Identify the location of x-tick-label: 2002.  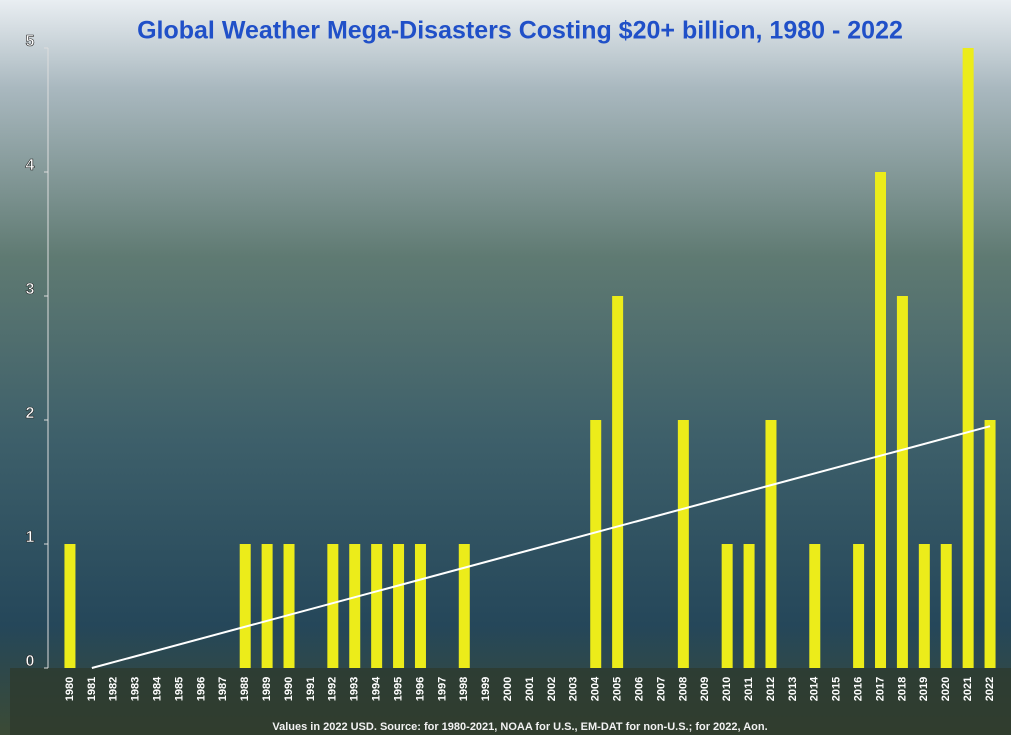
(552, 689).